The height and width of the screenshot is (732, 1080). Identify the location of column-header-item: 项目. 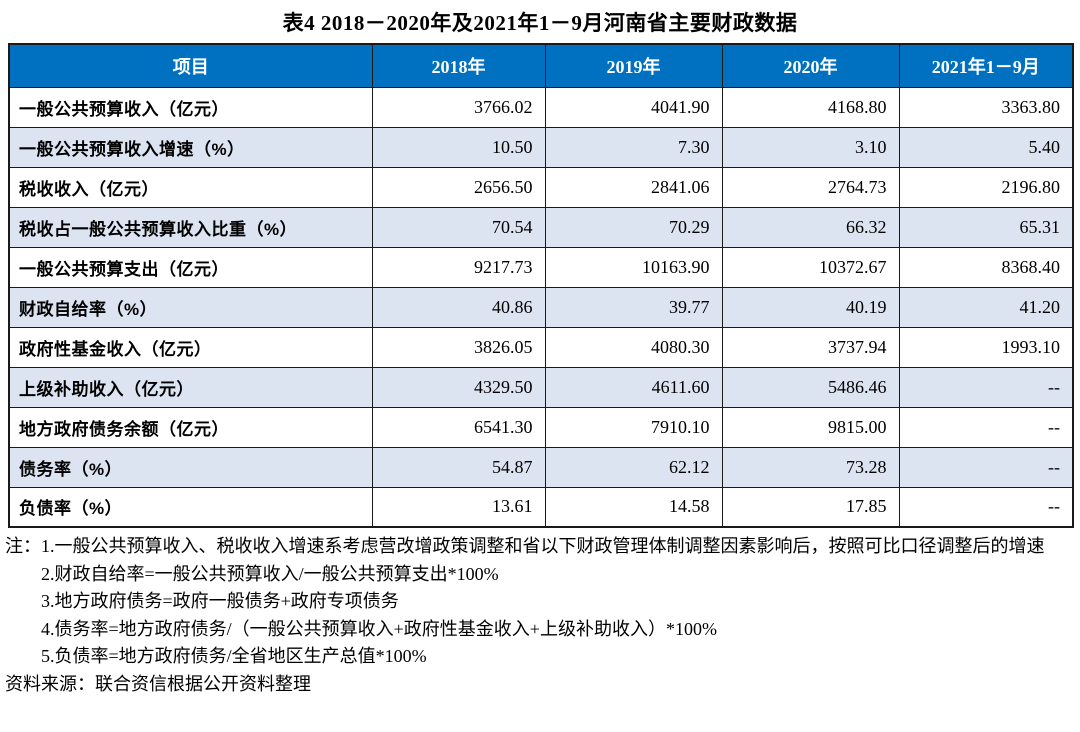
(190, 65).